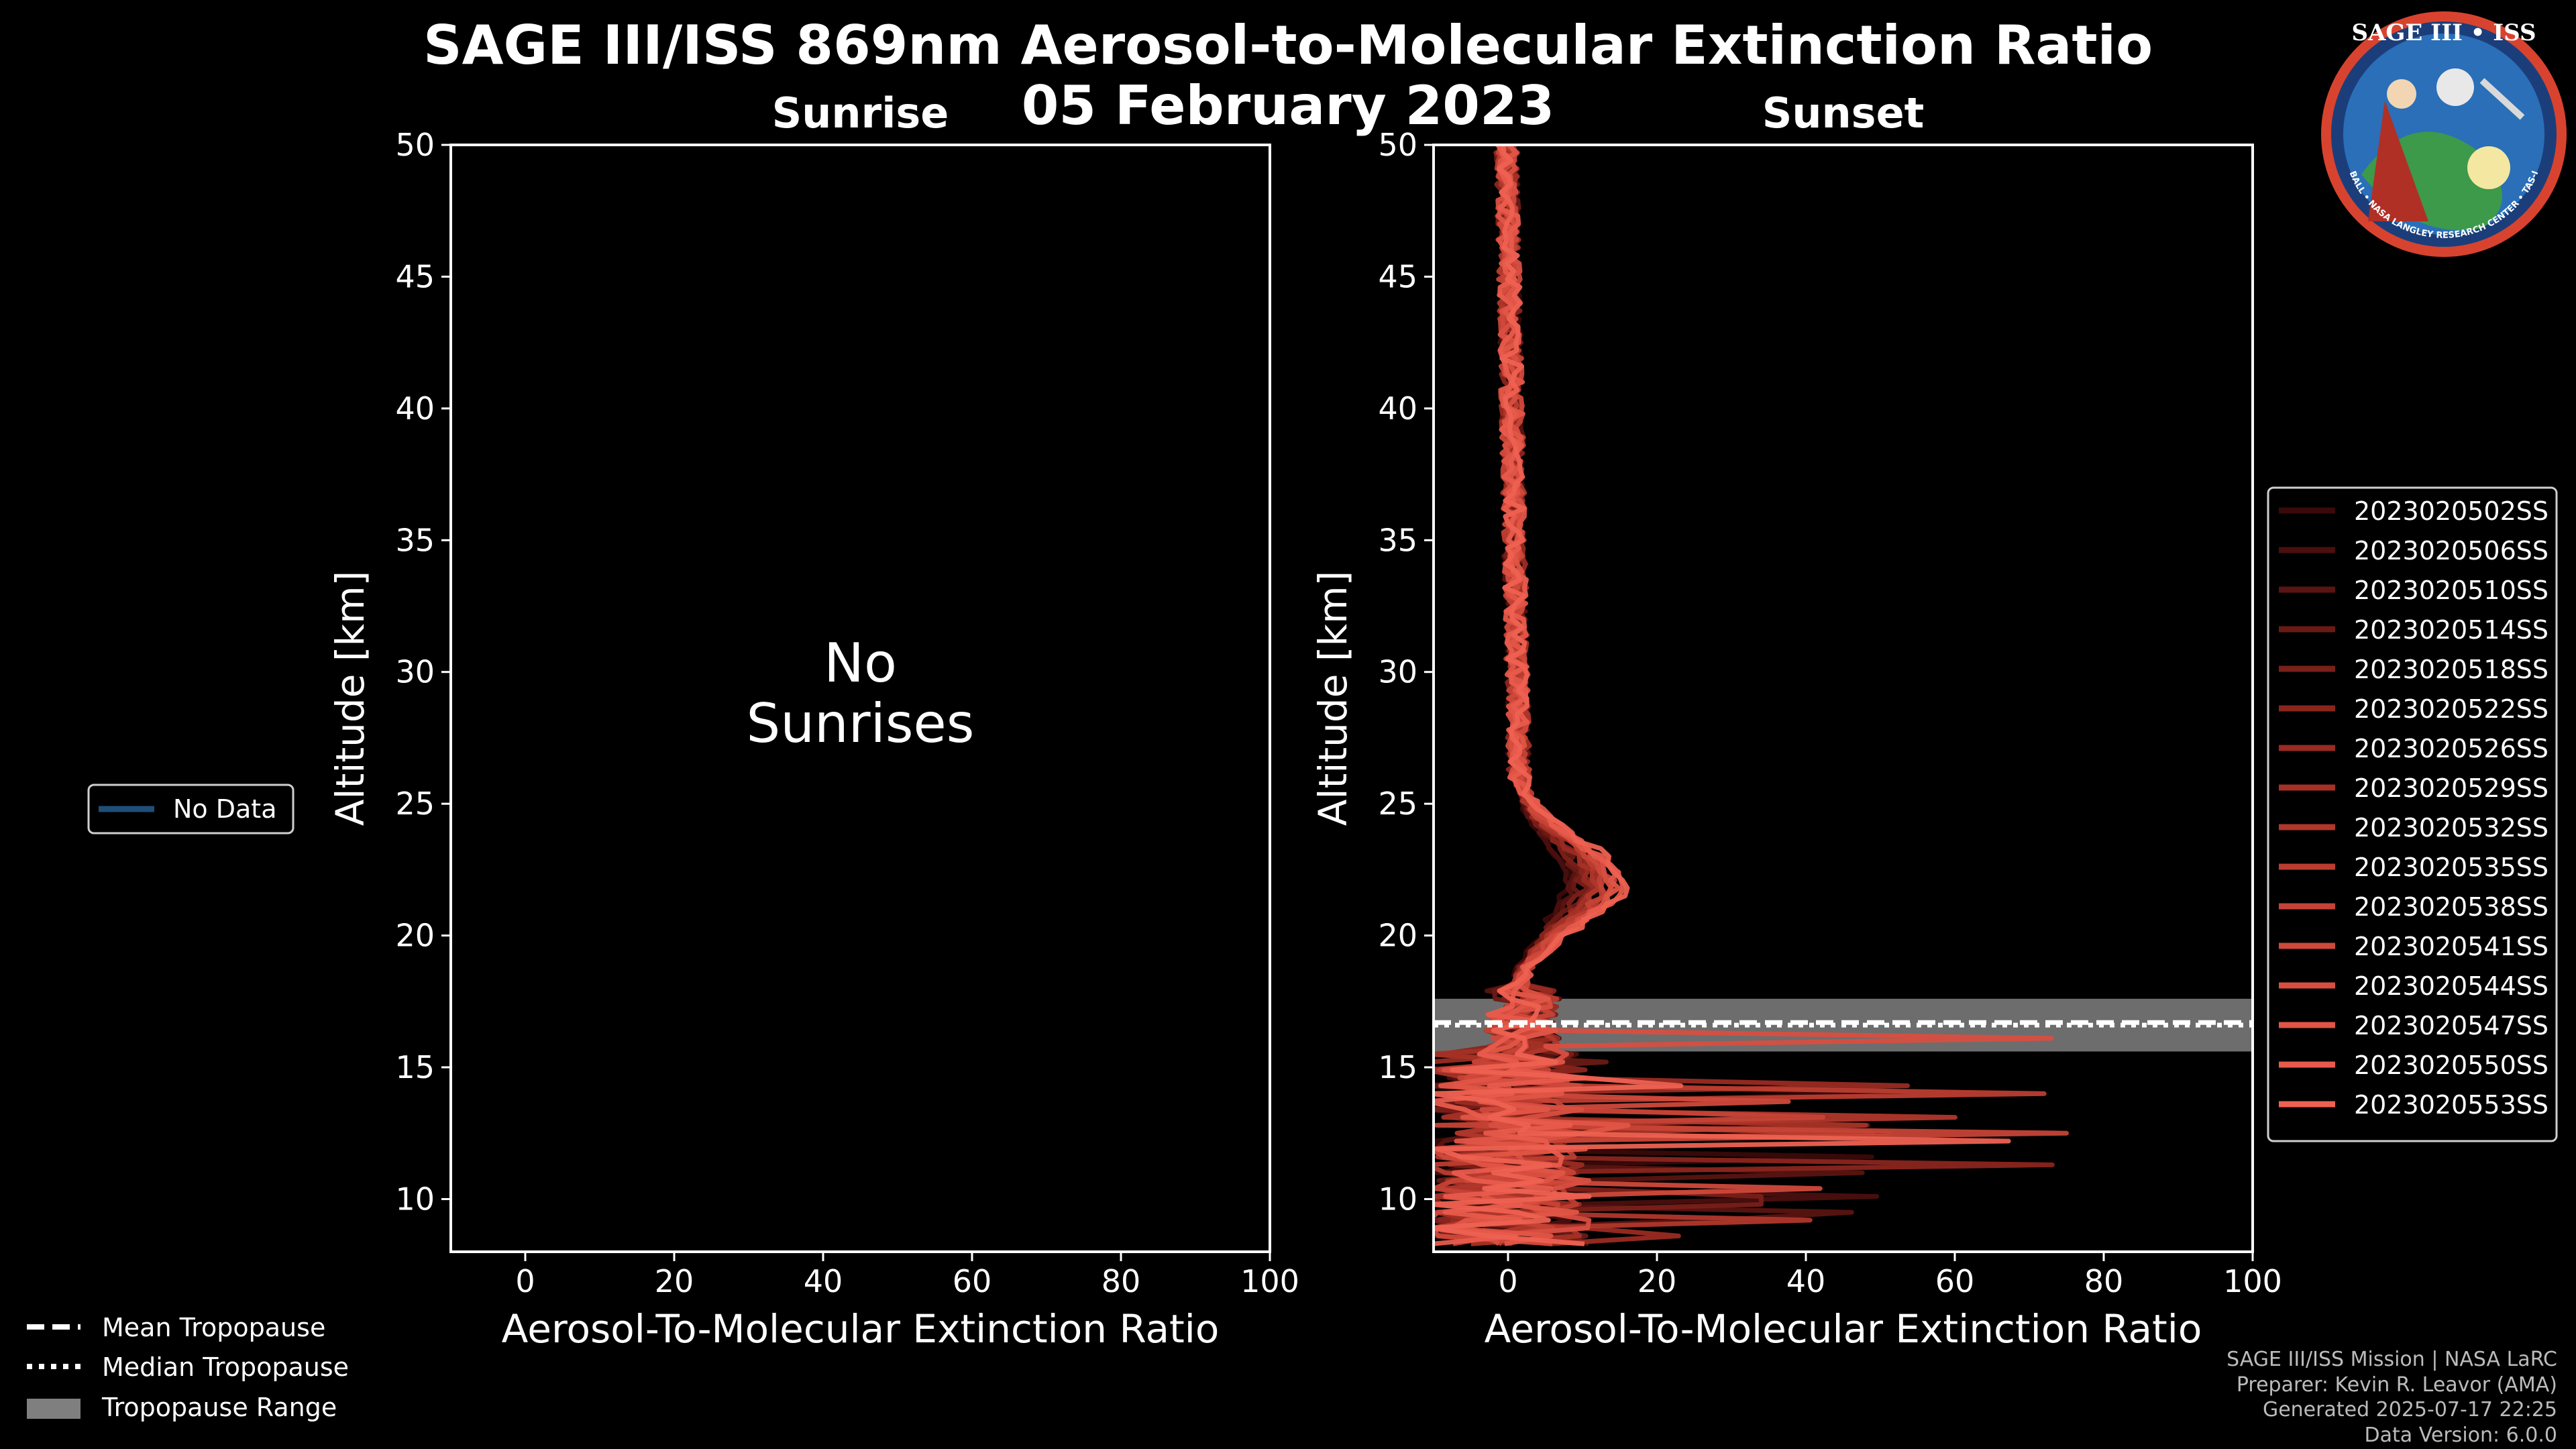  I want to click on sunrise-x-axis-label: Aerosol-To-Molecular Extinction Ratio, so click(861, 1329).